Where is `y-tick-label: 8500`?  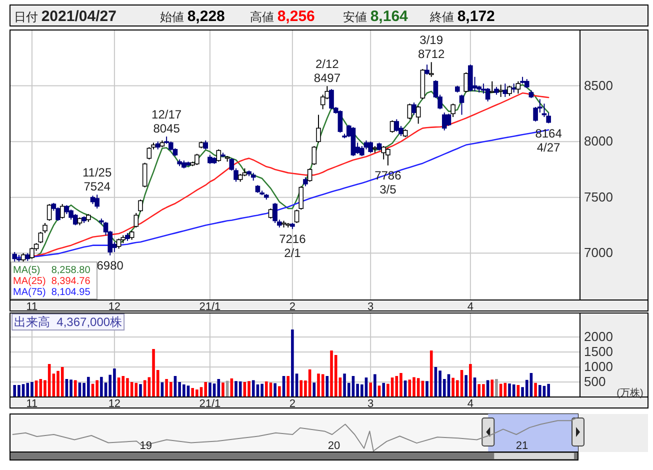 y-tick-label: 8500 is located at coordinates (598, 85).